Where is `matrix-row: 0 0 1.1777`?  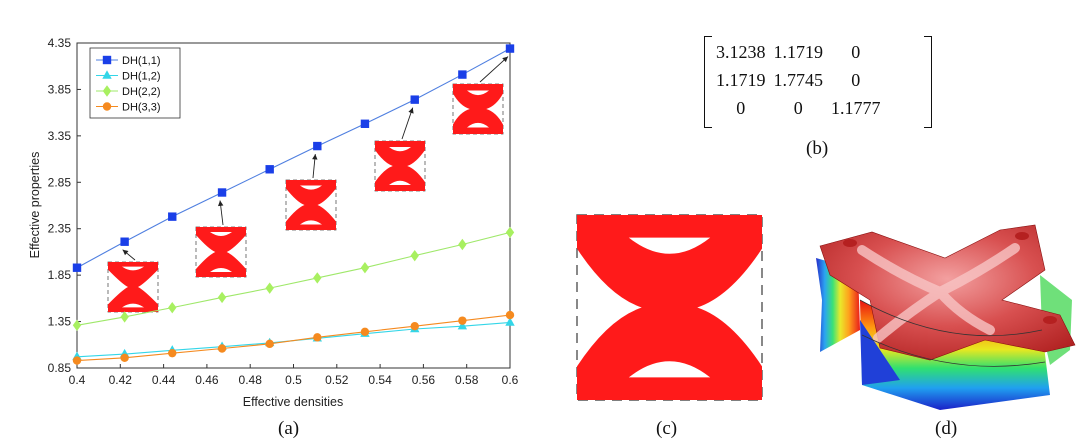 matrix-row: 0 0 1.1777 is located at coordinates (798, 108).